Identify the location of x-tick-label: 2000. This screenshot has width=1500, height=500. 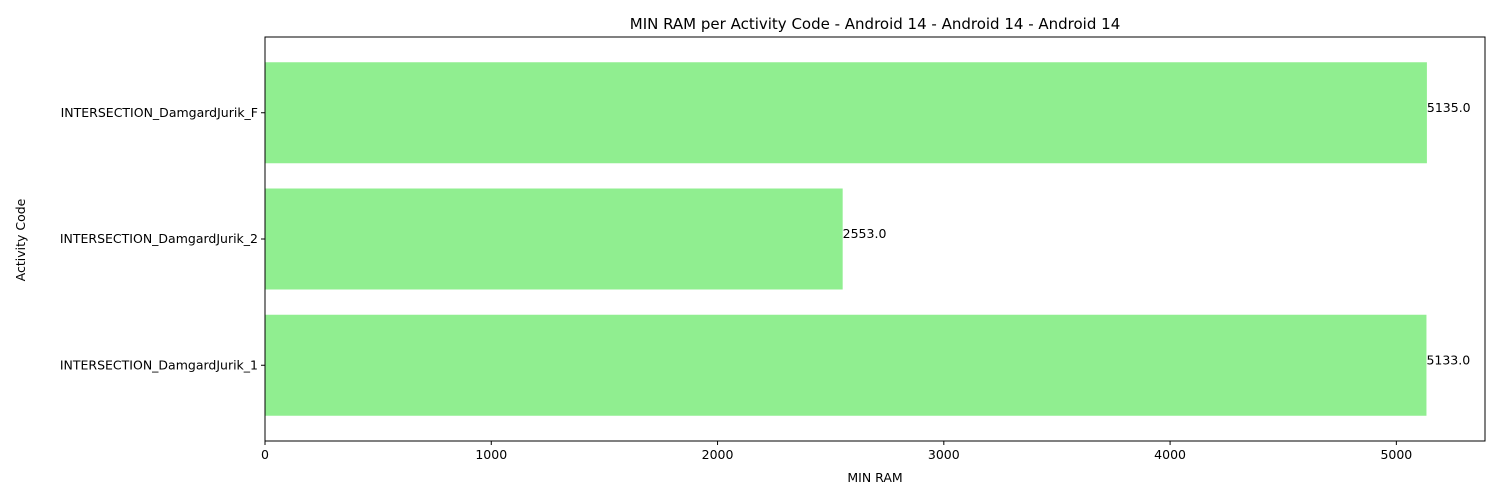
(718, 454).